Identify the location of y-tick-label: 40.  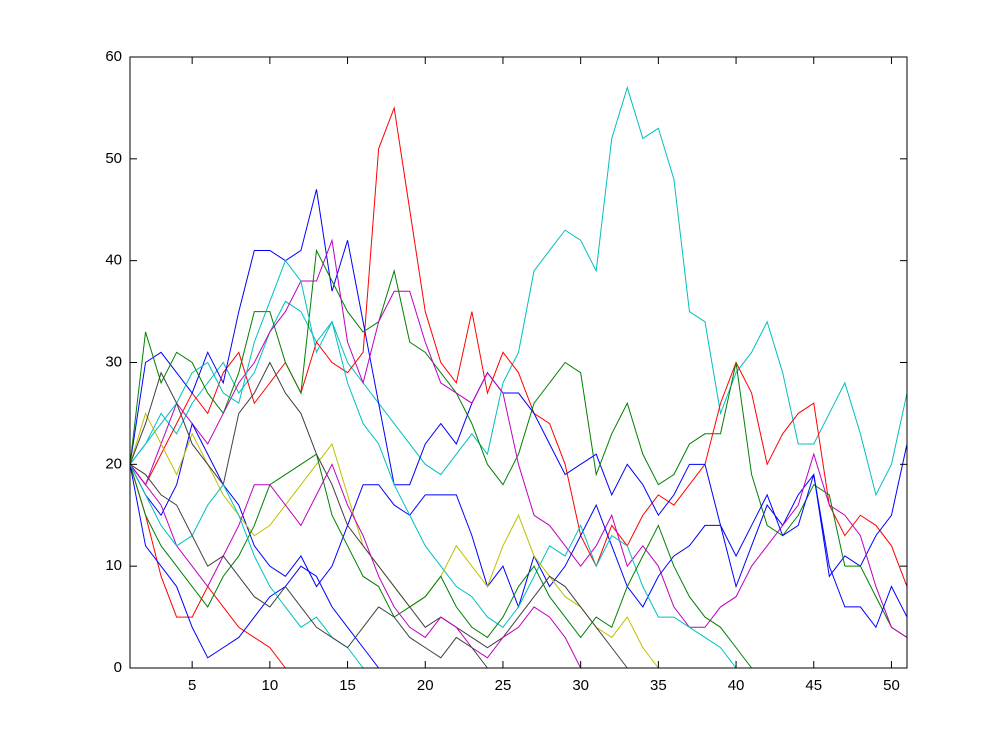
(113, 260).